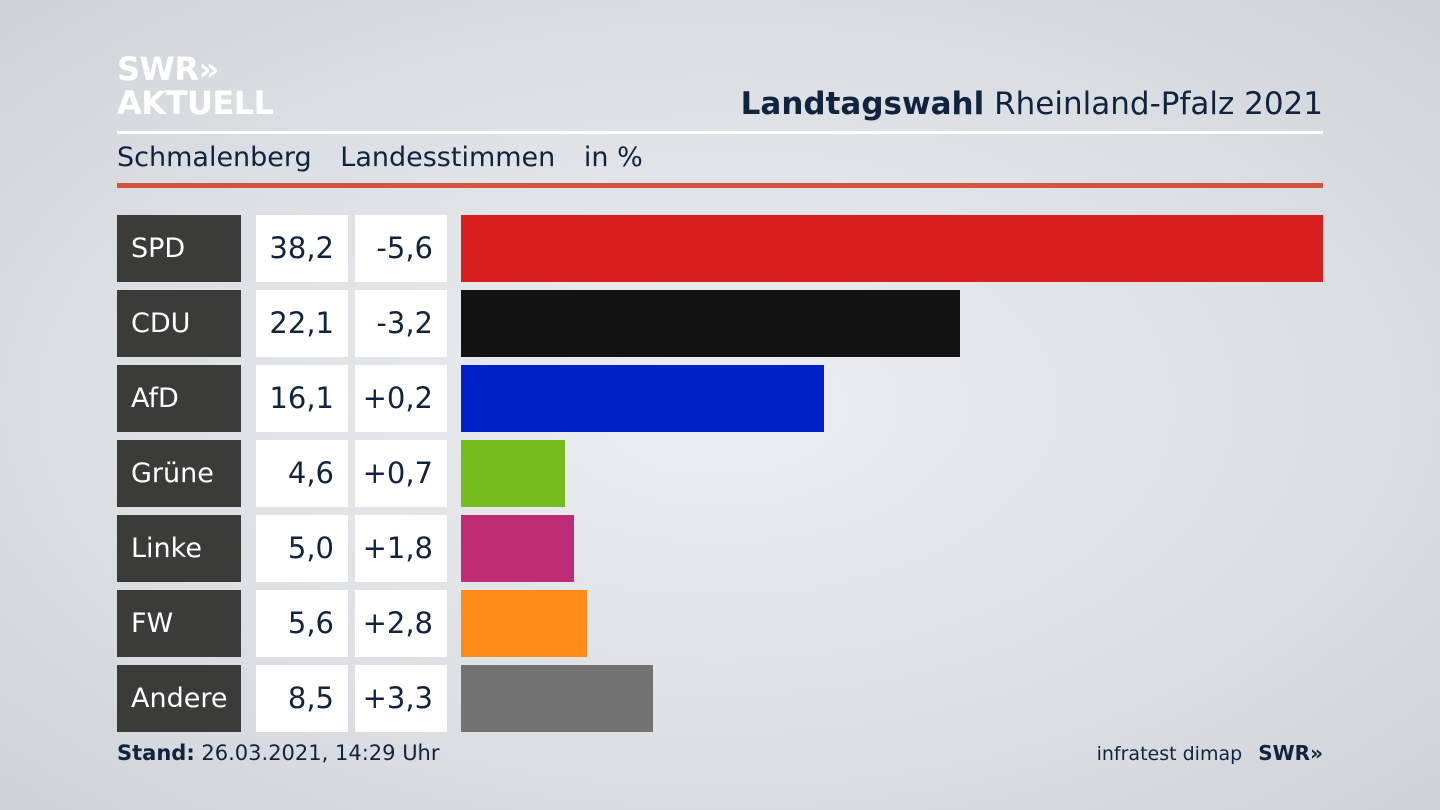 The height and width of the screenshot is (810, 1440). What do you see at coordinates (179, 698) in the screenshot?
I see `party-label: Andere` at bounding box center [179, 698].